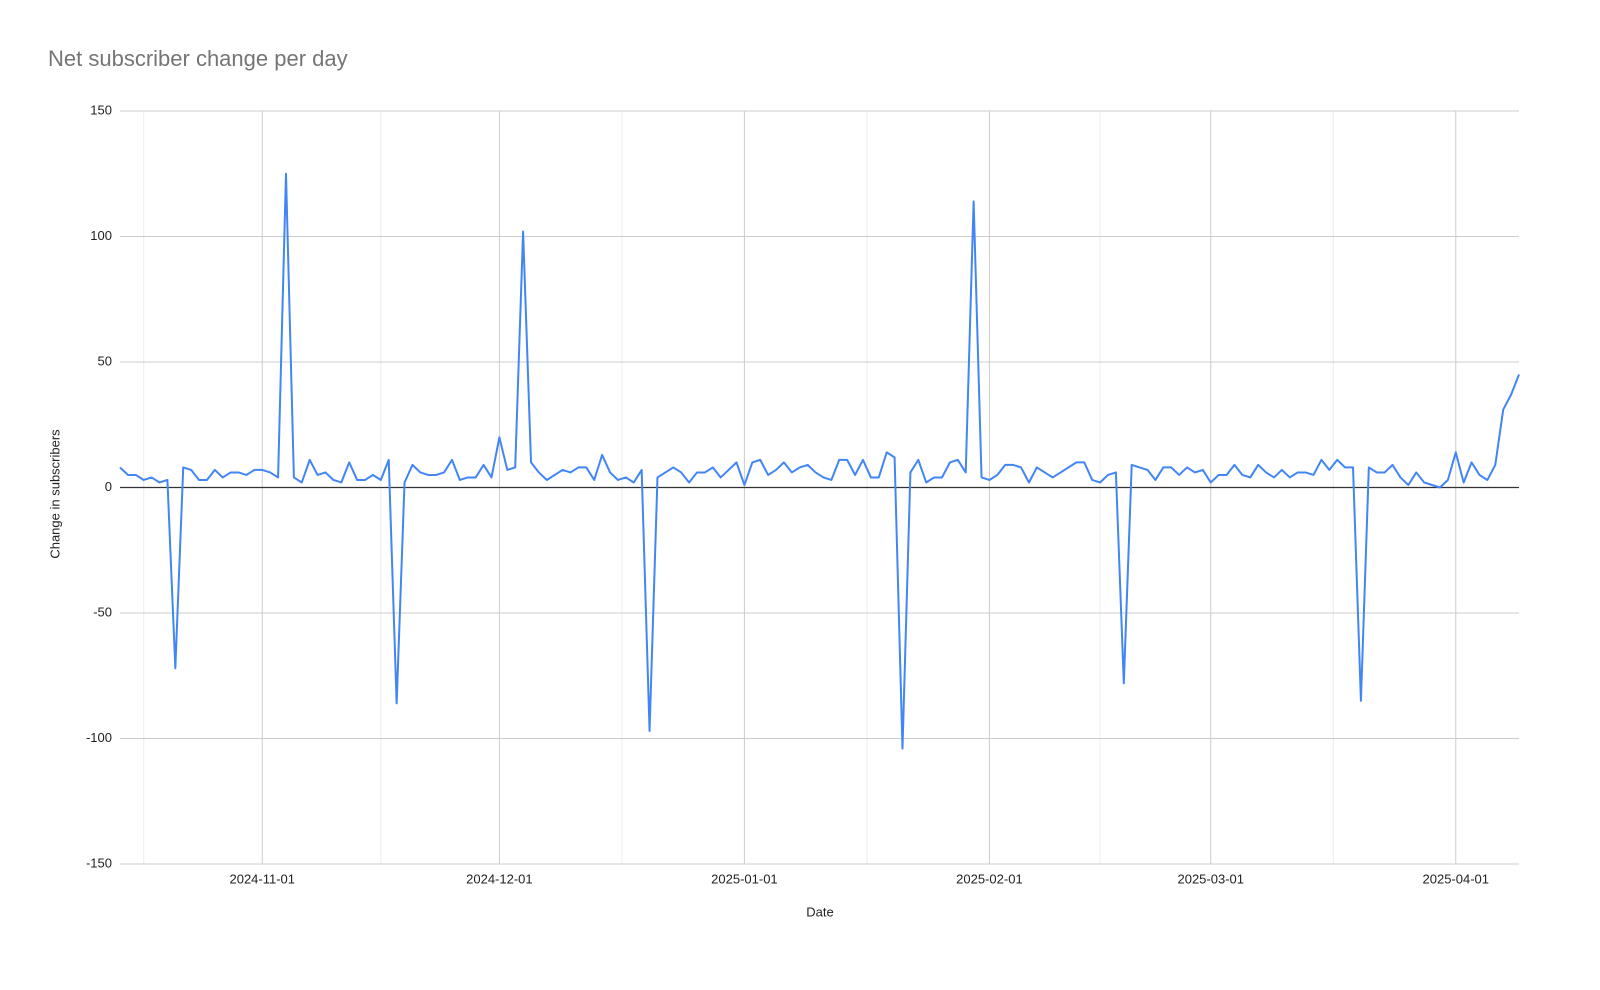  What do you see at coordinates (744, 878) in the screenshot?
I see `x-tick-label: 2025-01-01` at bounding box center [744, 878].